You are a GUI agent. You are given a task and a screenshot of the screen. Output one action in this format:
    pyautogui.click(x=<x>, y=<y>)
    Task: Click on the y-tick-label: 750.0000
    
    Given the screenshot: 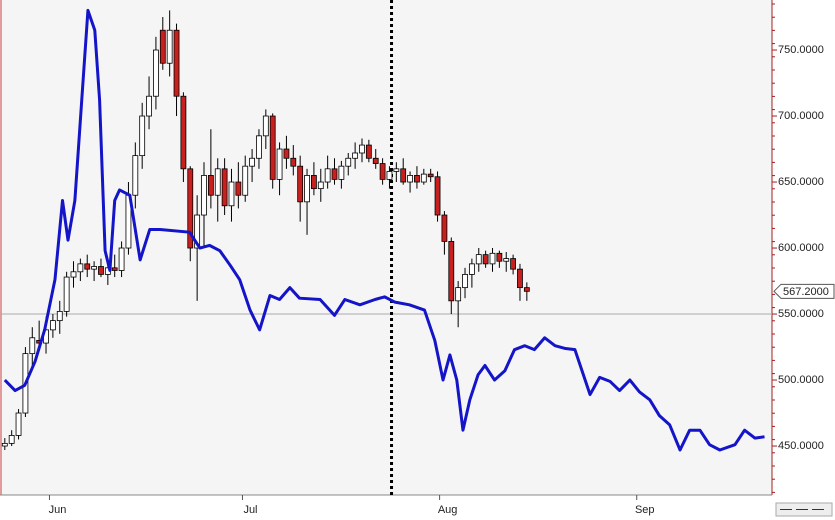 What is the action you would take?
    pyautogui.click(x=801, y=50)
    